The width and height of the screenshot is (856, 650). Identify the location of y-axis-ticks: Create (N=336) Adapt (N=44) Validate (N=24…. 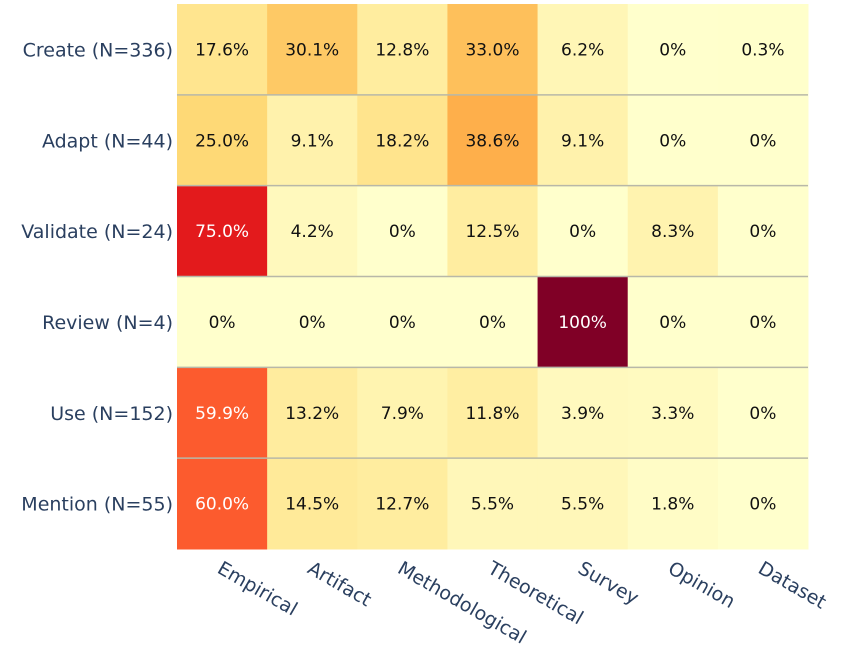
(97, 277).